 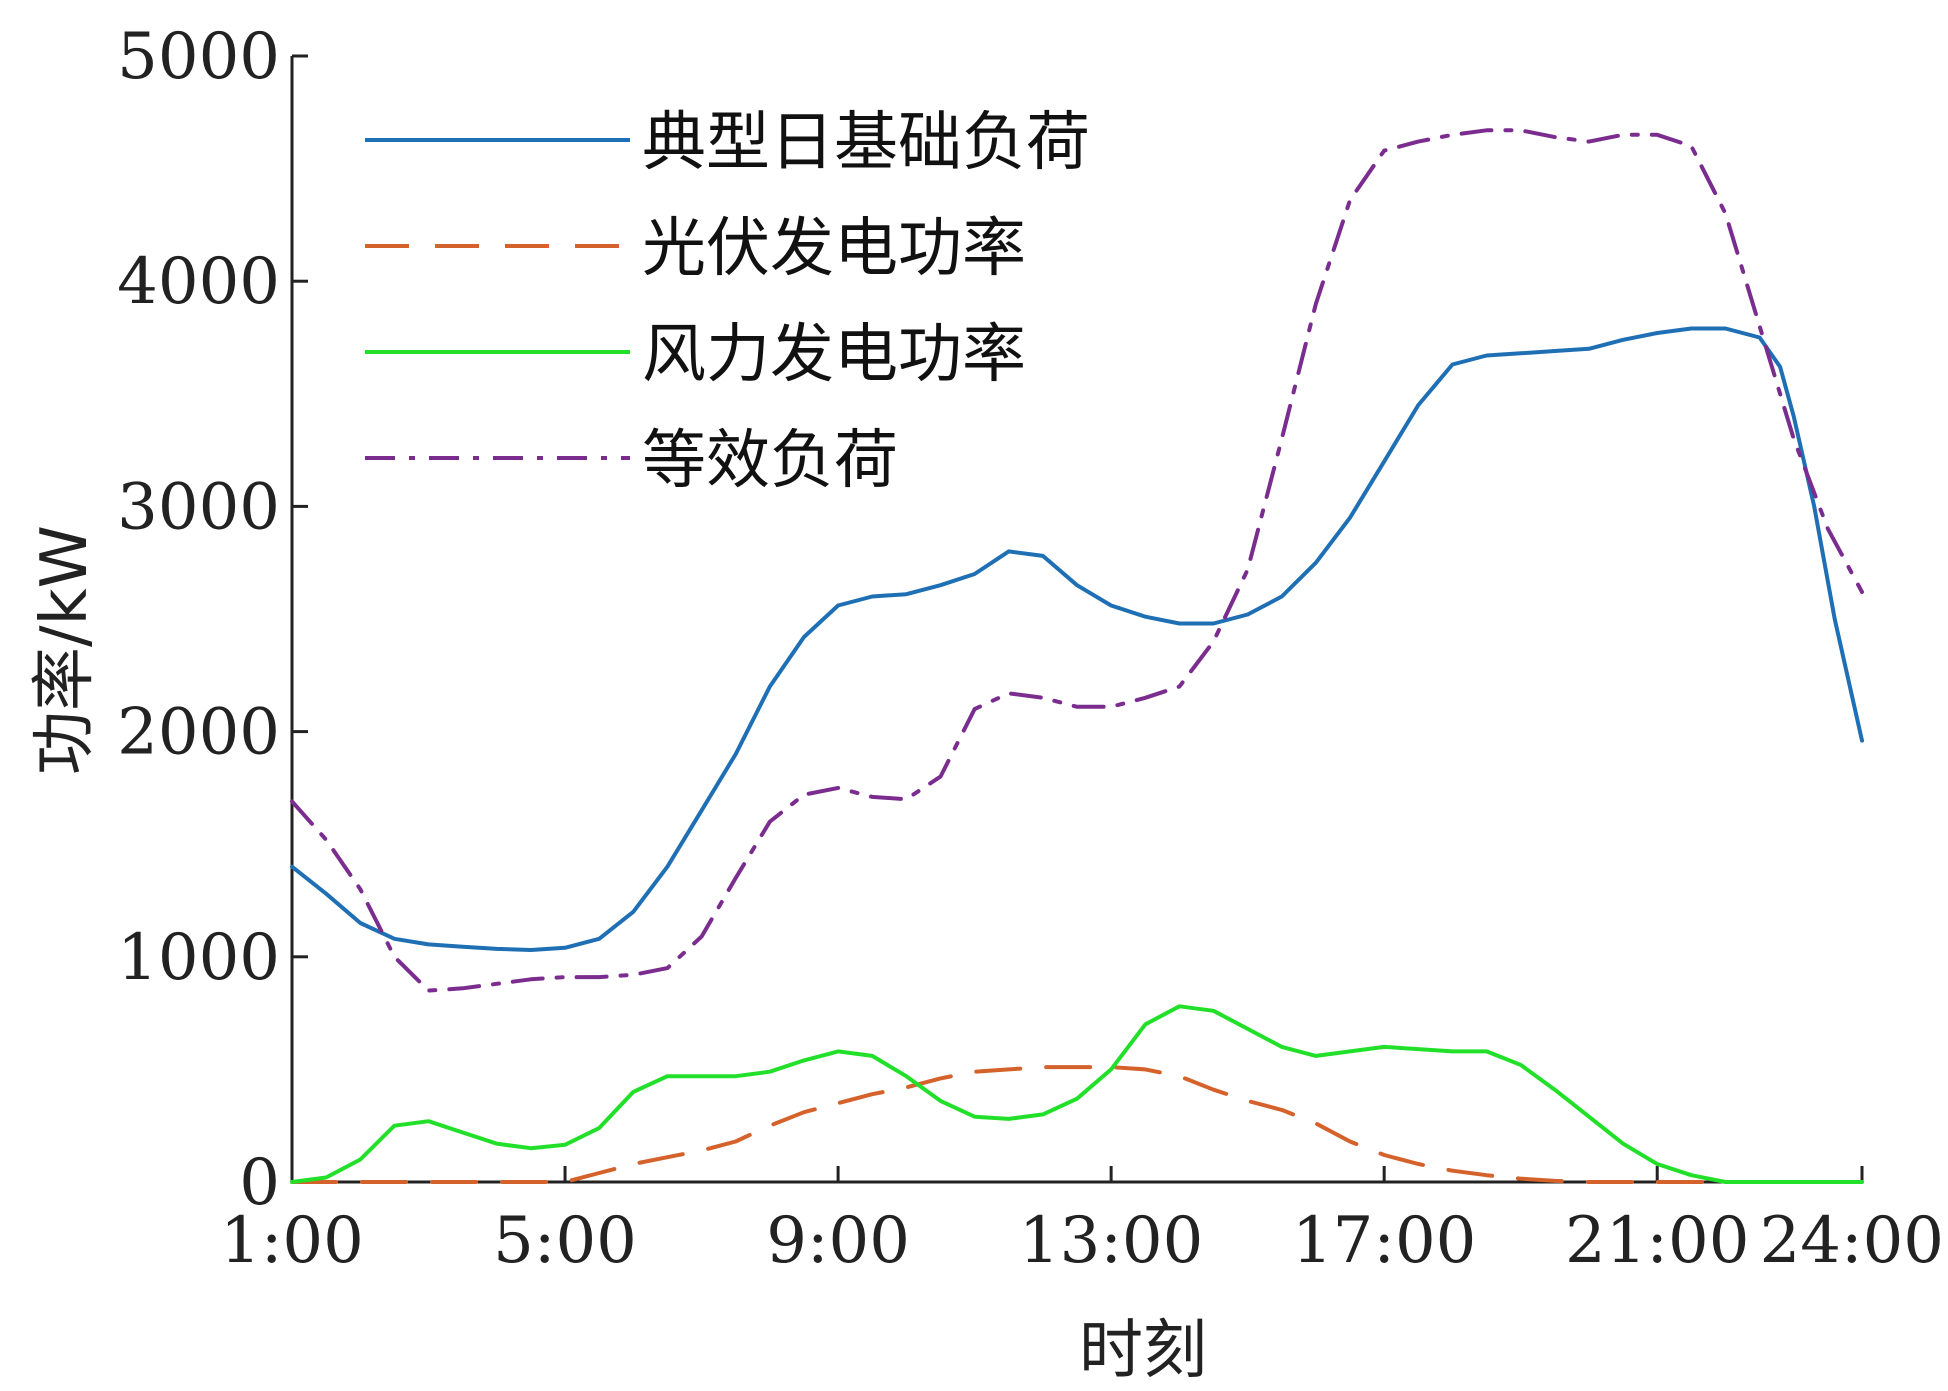 I want to click on x-tick-label: 21:00, so click(x=1657, y=1241).